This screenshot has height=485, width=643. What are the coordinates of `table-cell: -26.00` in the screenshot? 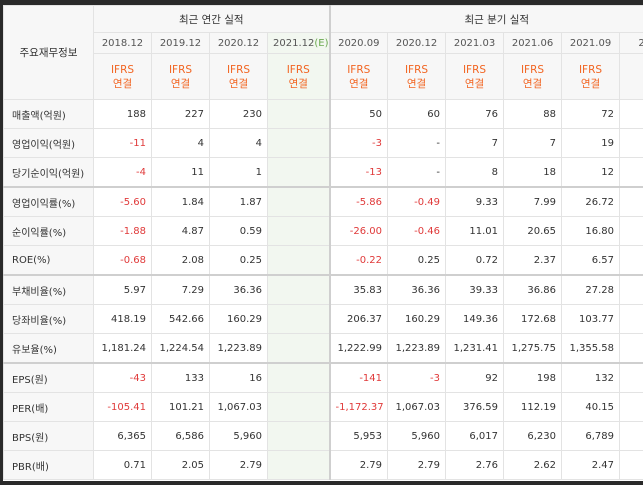 It's located at (358, 231).